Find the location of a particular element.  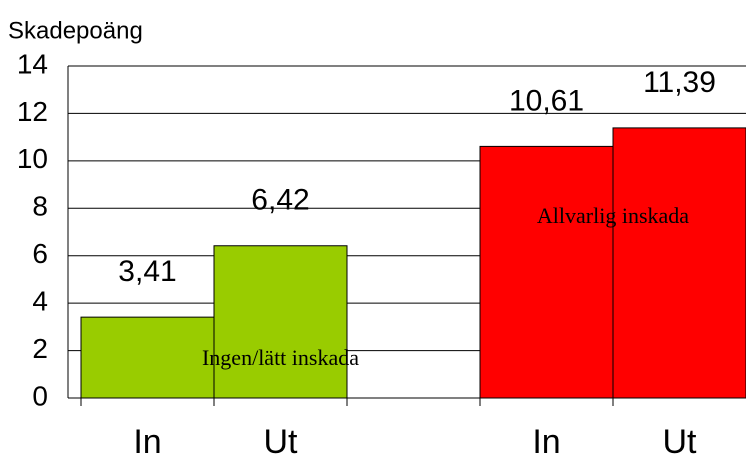

value-label: 11,39 is located at coordinates (679, 82).